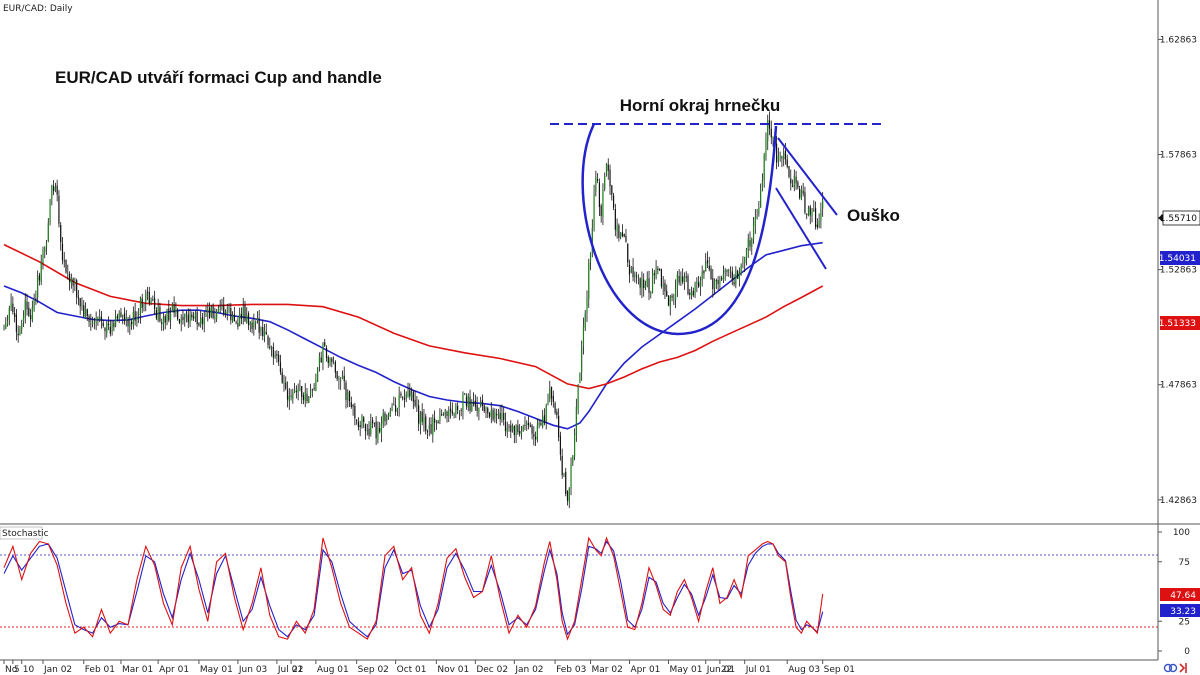 This screenshot has height=675, width=1200. What do you see at coordinates (1179, 592) in the screenshot?
I see `stochastic-axis: 100 75 25 0 47.64 33.23` at bounding box center [1179, 592].